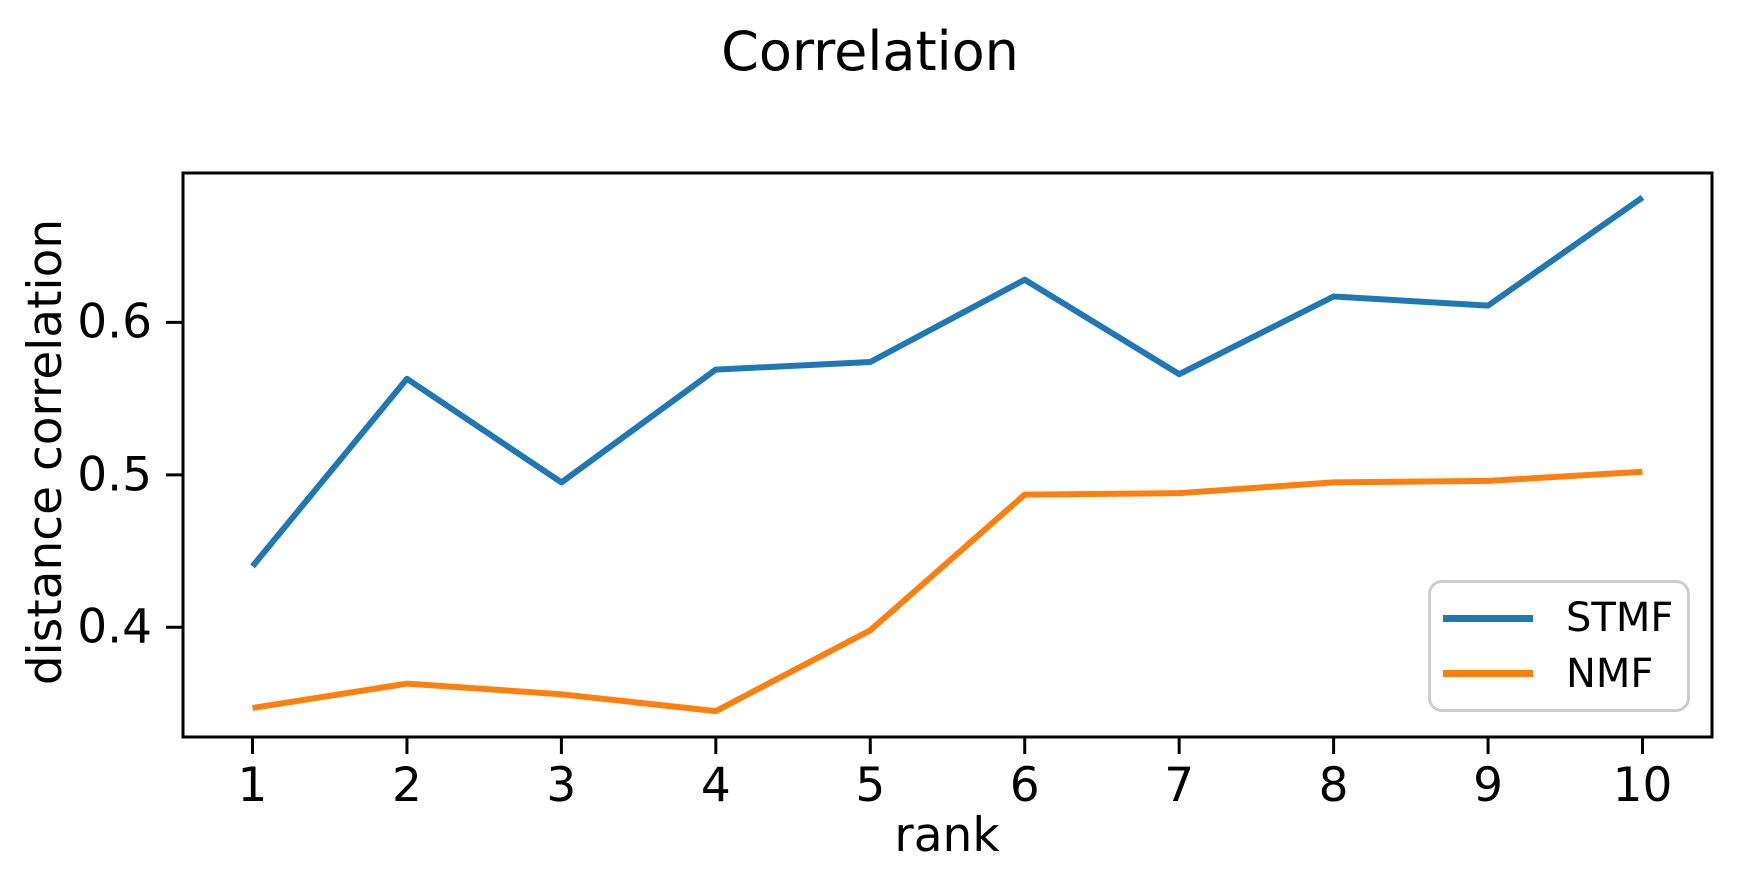 The image size is (1741, 893). I want to click on x-tick-label-8: 8, so click(1333, 785).